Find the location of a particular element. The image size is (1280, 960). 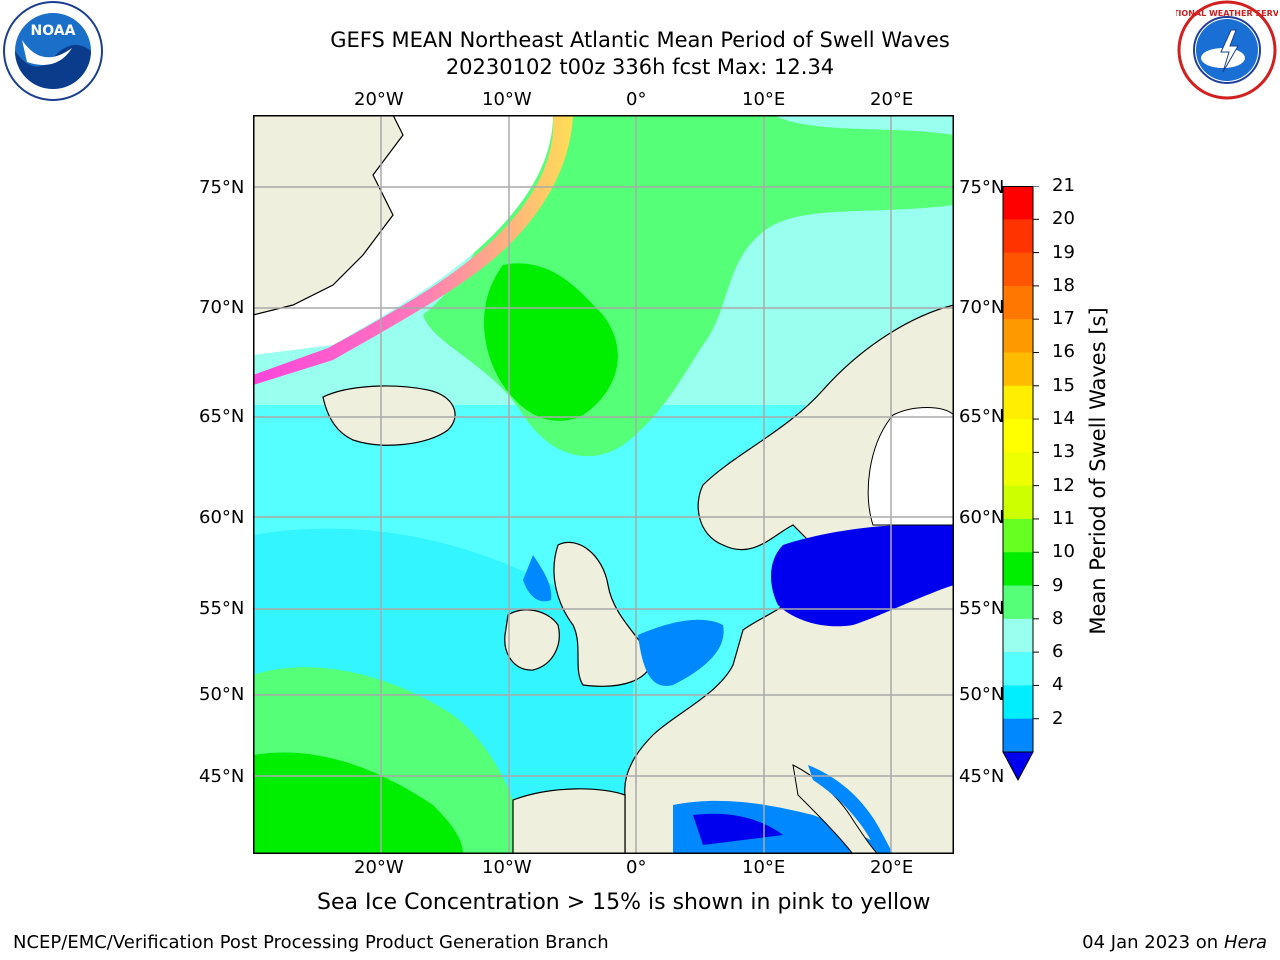

europe-land is located at coordinates (789, 579).